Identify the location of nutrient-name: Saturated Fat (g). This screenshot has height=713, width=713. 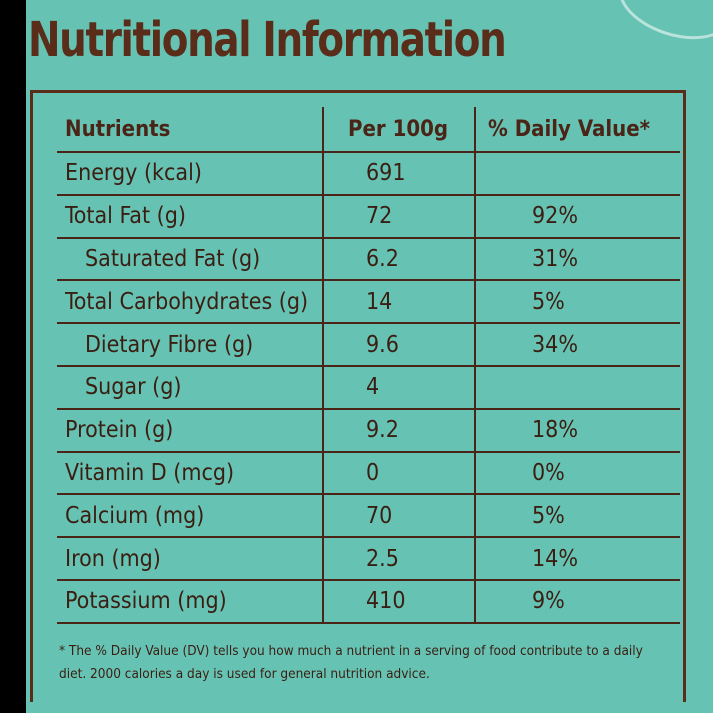
(173, 258).